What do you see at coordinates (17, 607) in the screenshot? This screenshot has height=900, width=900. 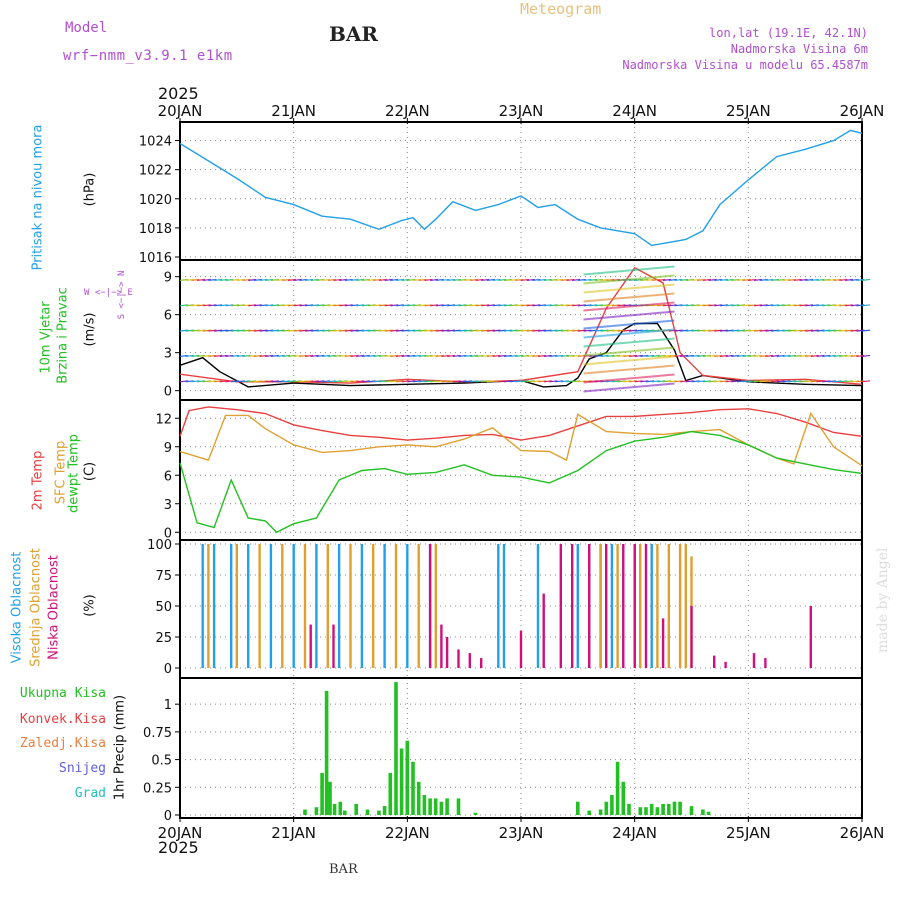 I see `cloud-label-1: Visoka Oblacnost` at bounding box center [17, 607].